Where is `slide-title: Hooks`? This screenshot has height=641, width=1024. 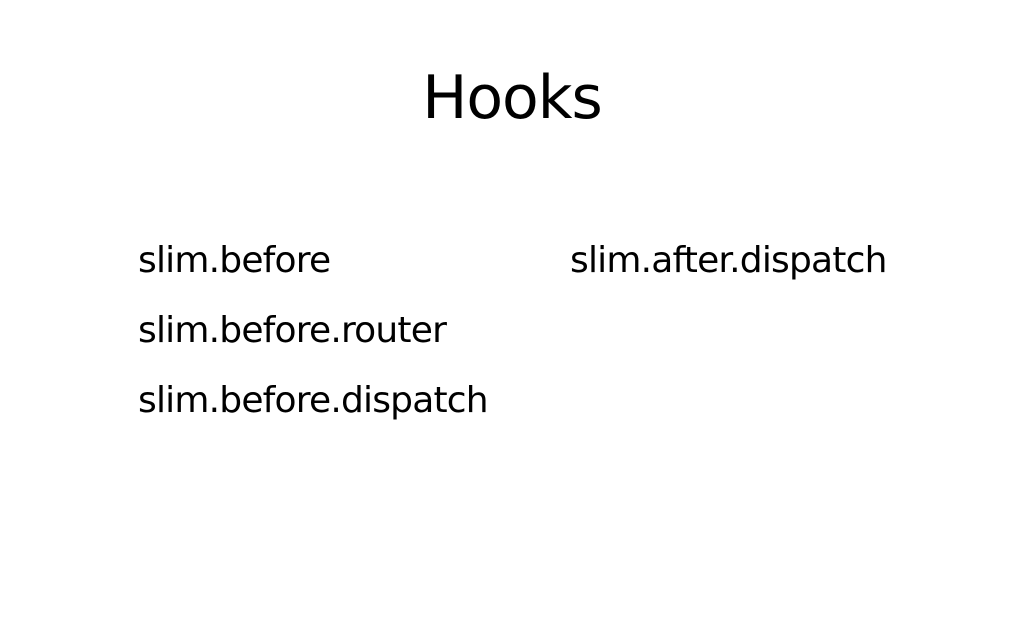 slide-title: Hooks is located at coordinates (512, 98).